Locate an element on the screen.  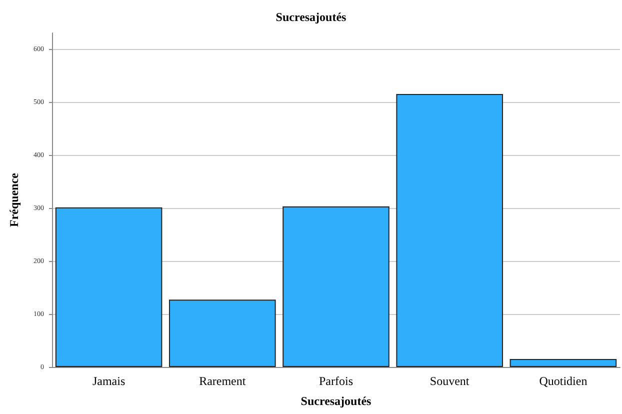
x-tick-label: Jamais is located at coordinates (109, 381).